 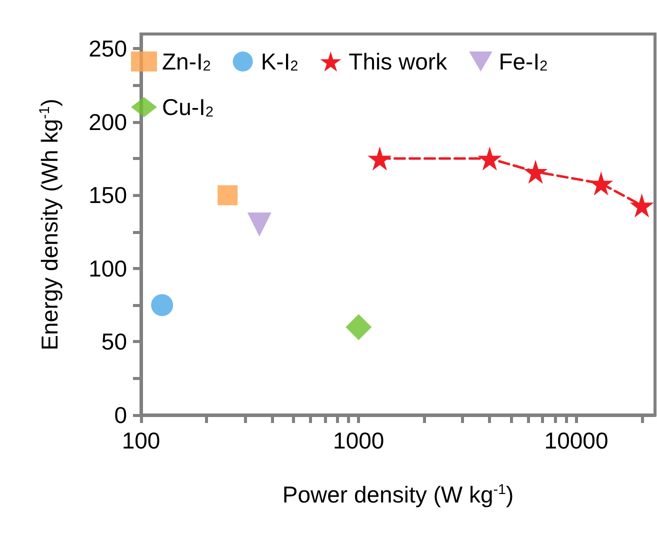 What do you see at coordinates (107, 49) in the screenshot?
I see `y-tick-label: 250` at bounding box center [107, 49].